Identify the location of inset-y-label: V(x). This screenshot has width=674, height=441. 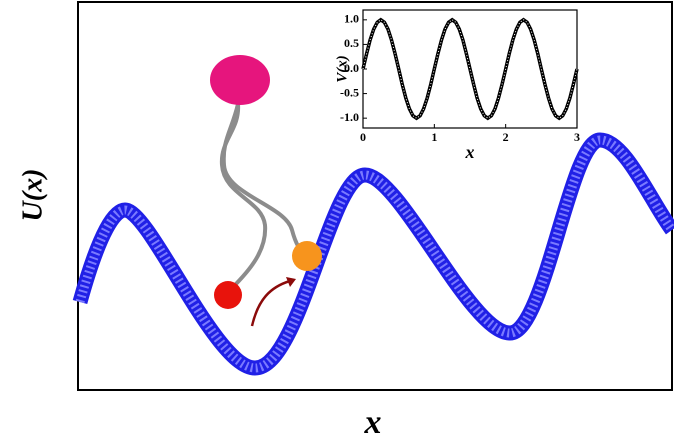
(342, 69).